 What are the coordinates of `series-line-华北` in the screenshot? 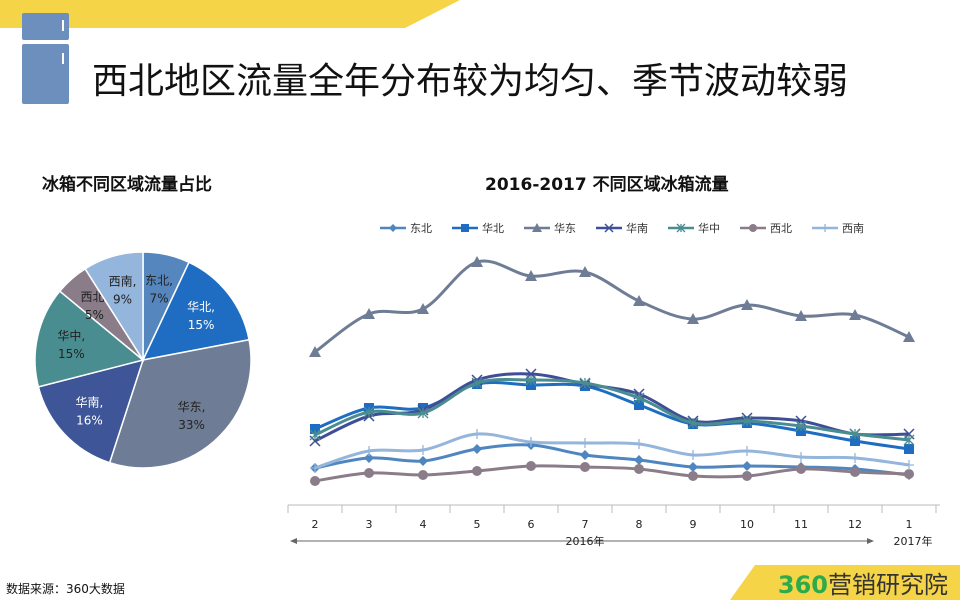 It's located at (612, 415).